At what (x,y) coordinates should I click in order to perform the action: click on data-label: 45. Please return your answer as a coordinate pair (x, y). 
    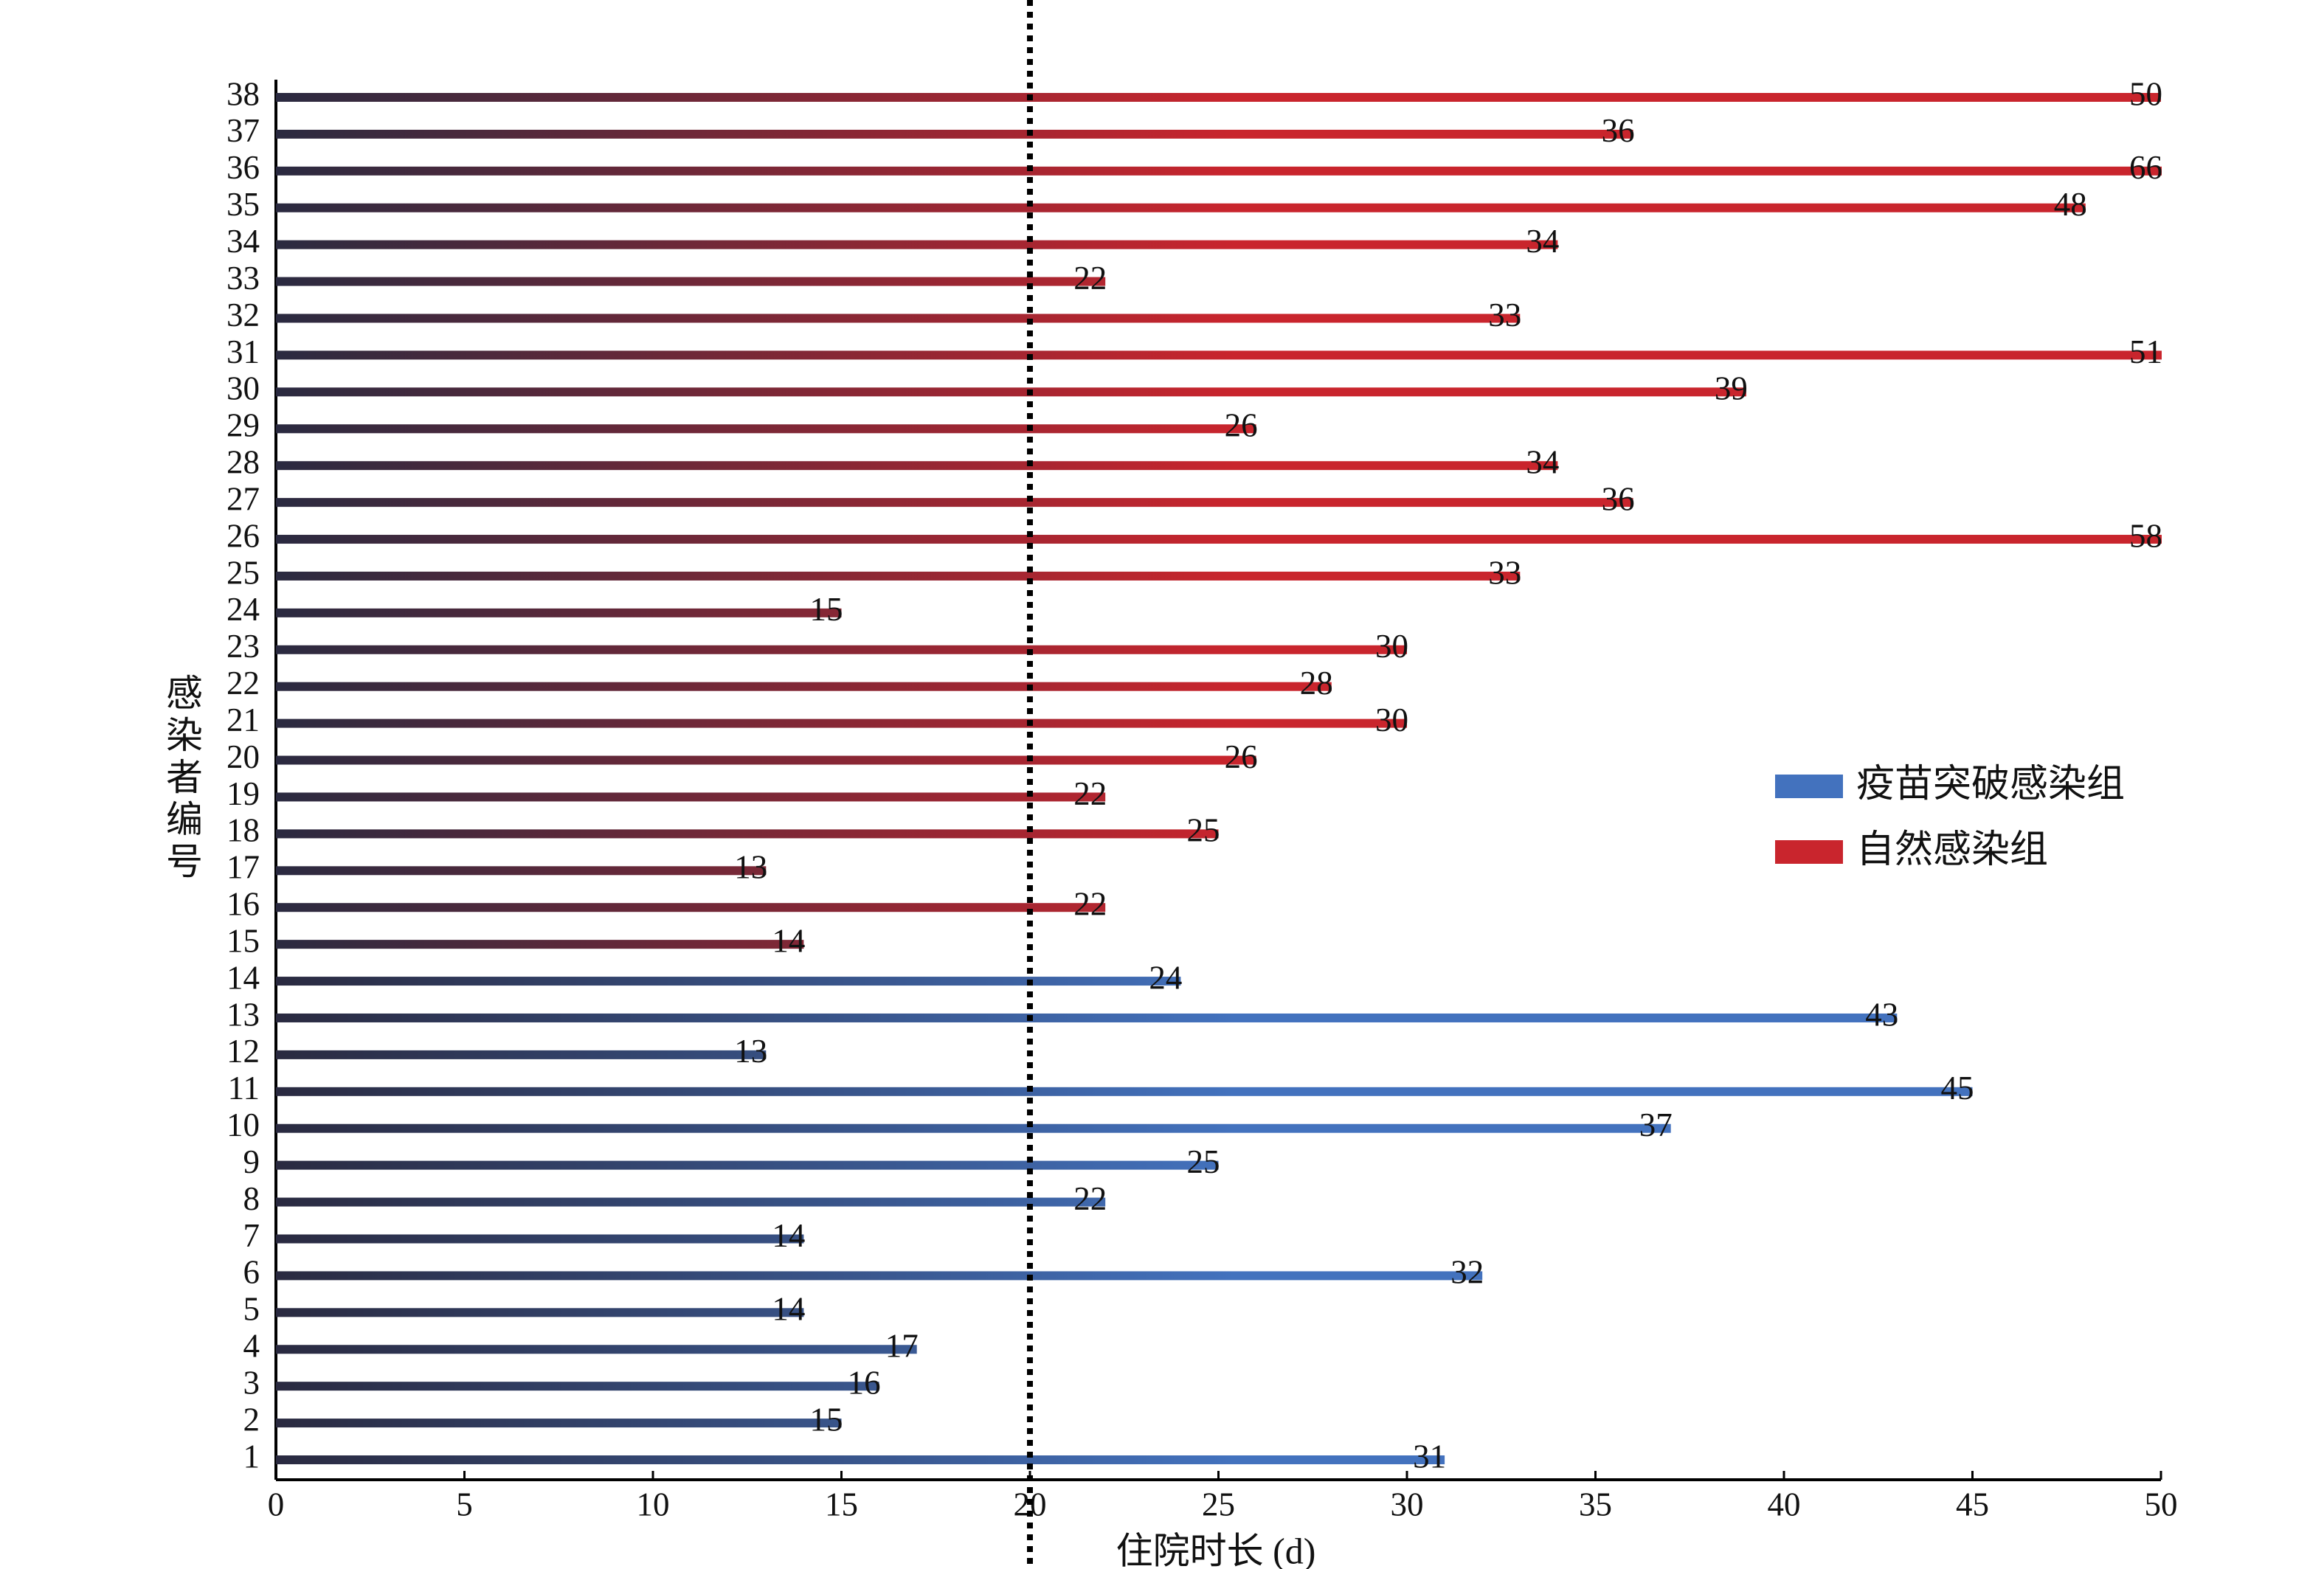
    Looking at the image, I should click on (1957, 1088).